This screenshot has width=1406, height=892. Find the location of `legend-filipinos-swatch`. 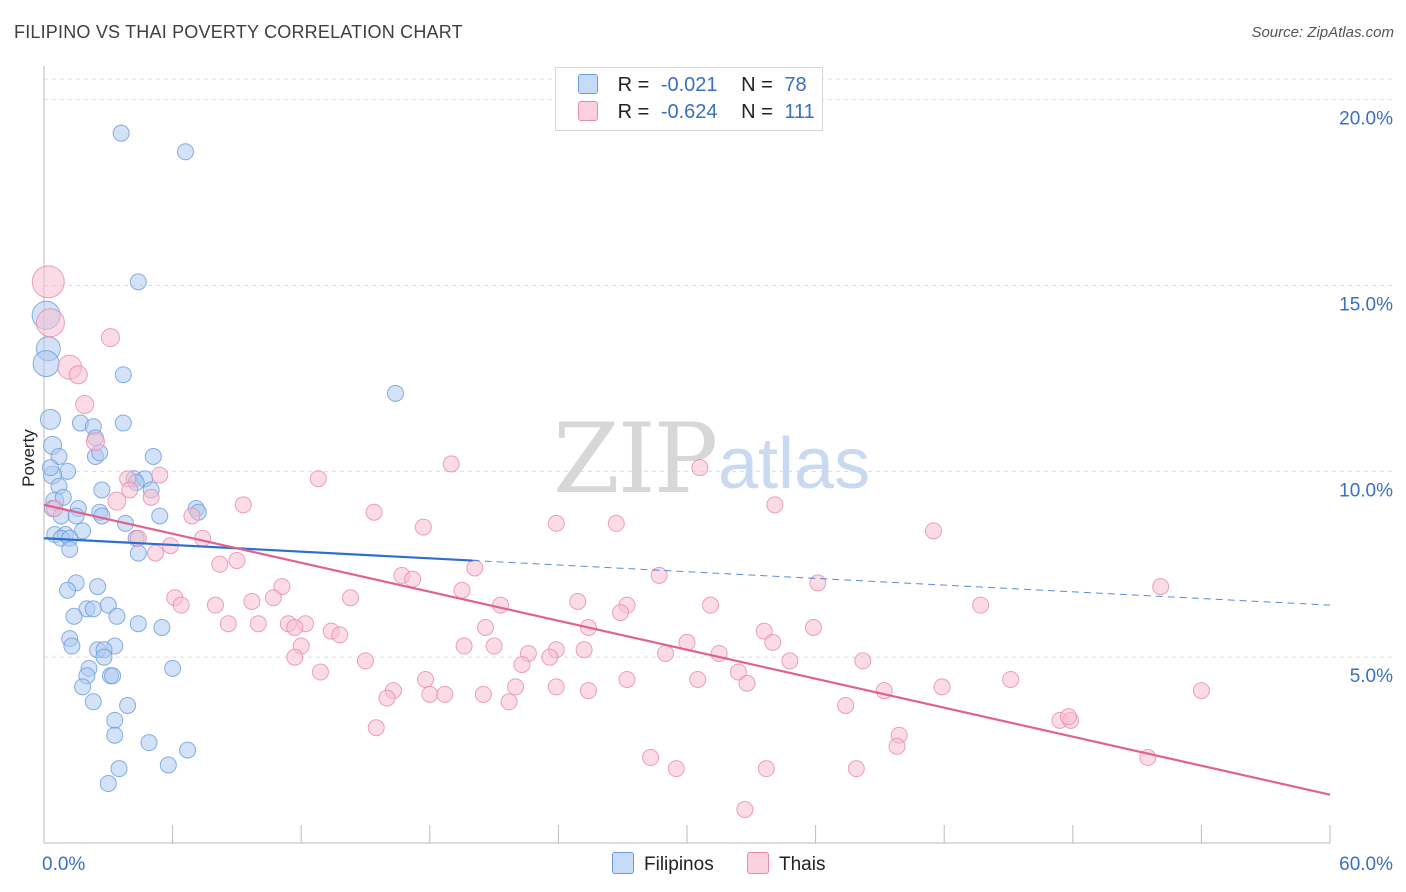

legend-filipinos-swatch is located at coordinates (623, 863).